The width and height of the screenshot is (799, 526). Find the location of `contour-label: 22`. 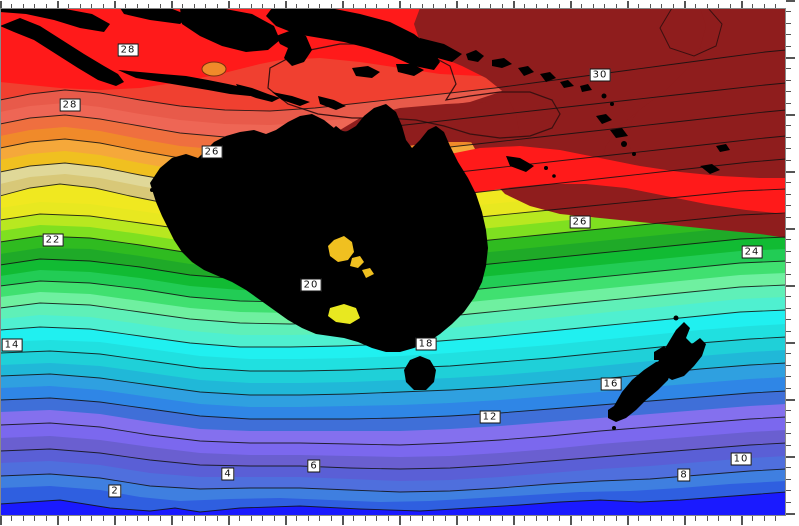

contour-label: 22 is located at coordinates (53, 240).